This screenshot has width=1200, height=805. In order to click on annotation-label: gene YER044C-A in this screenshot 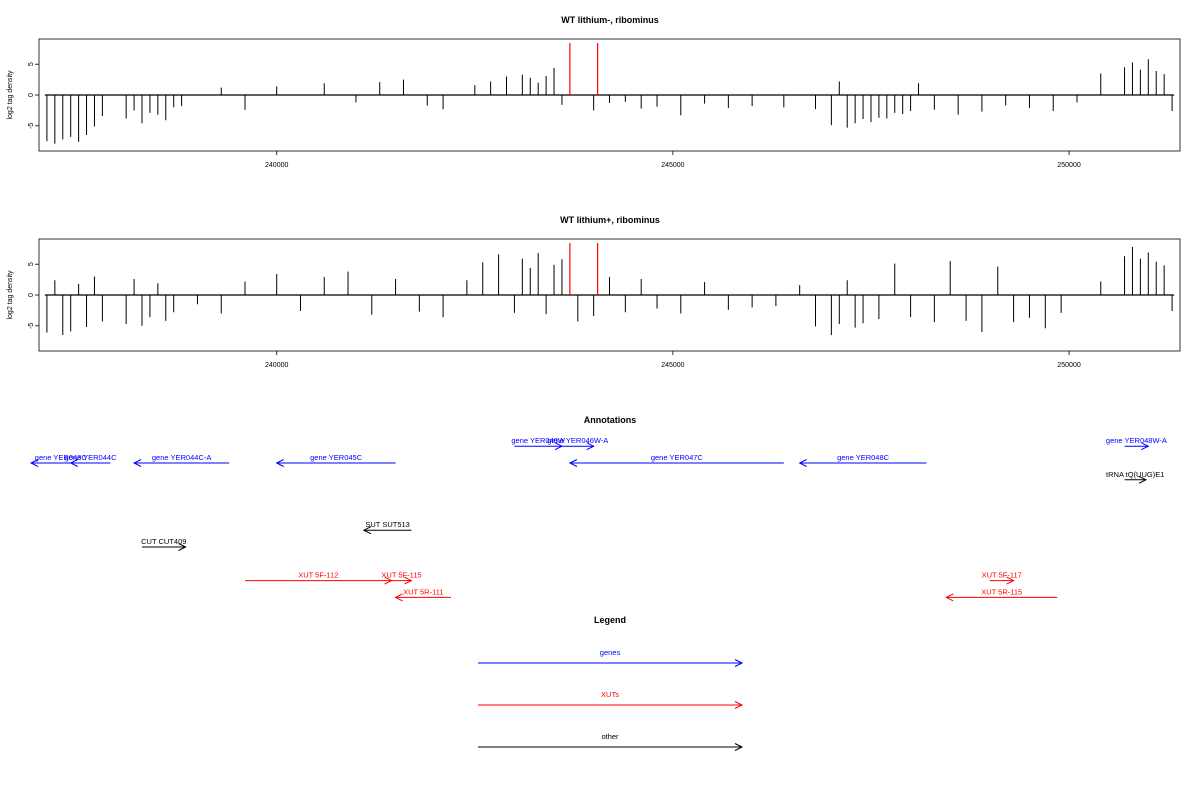, I will do `click(181, 457)`.